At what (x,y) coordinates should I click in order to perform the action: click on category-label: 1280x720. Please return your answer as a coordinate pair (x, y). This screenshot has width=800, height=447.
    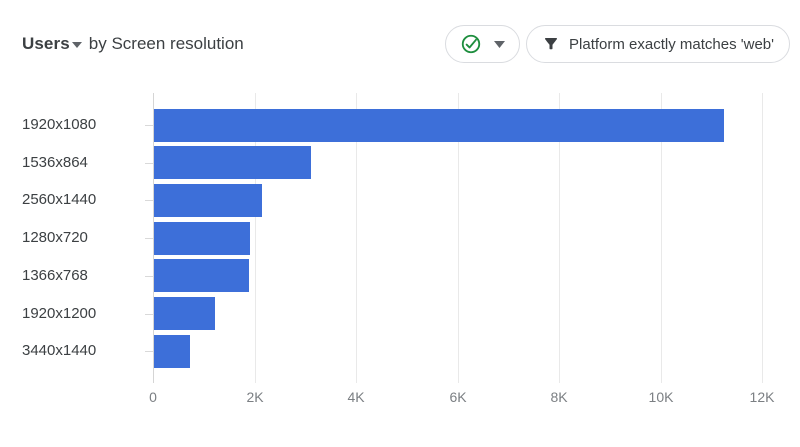
    Looking at the image, I should click on (55, 237).